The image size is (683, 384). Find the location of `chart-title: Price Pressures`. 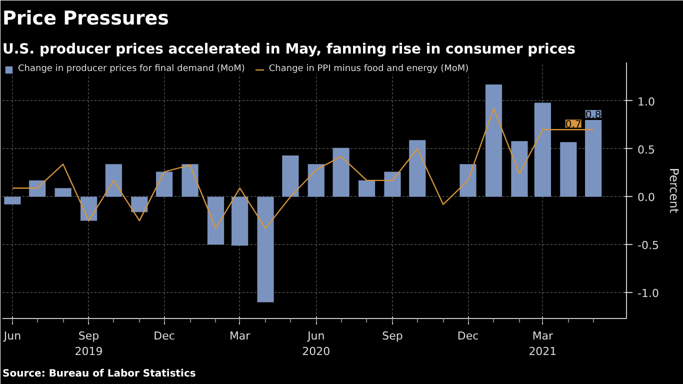

chart-title: Price Pressures is located at coordinates (85, 19).